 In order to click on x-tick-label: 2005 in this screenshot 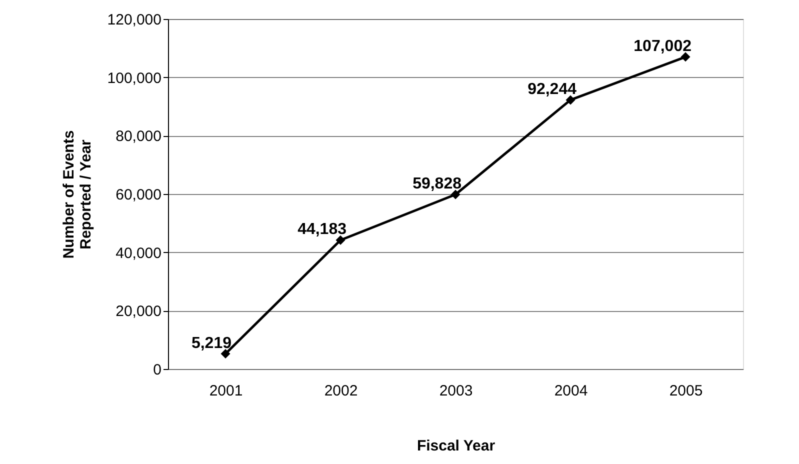, I will do `click(686, 391)`.